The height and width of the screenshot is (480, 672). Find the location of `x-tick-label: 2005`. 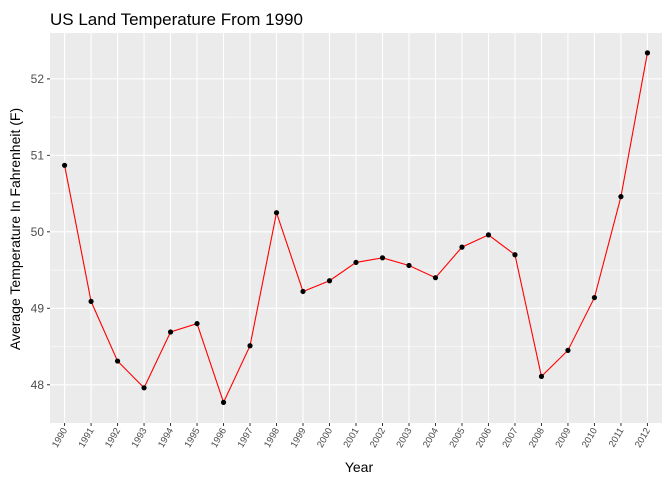

x-tick-label: 2005 is located at coordinates (457, 438).